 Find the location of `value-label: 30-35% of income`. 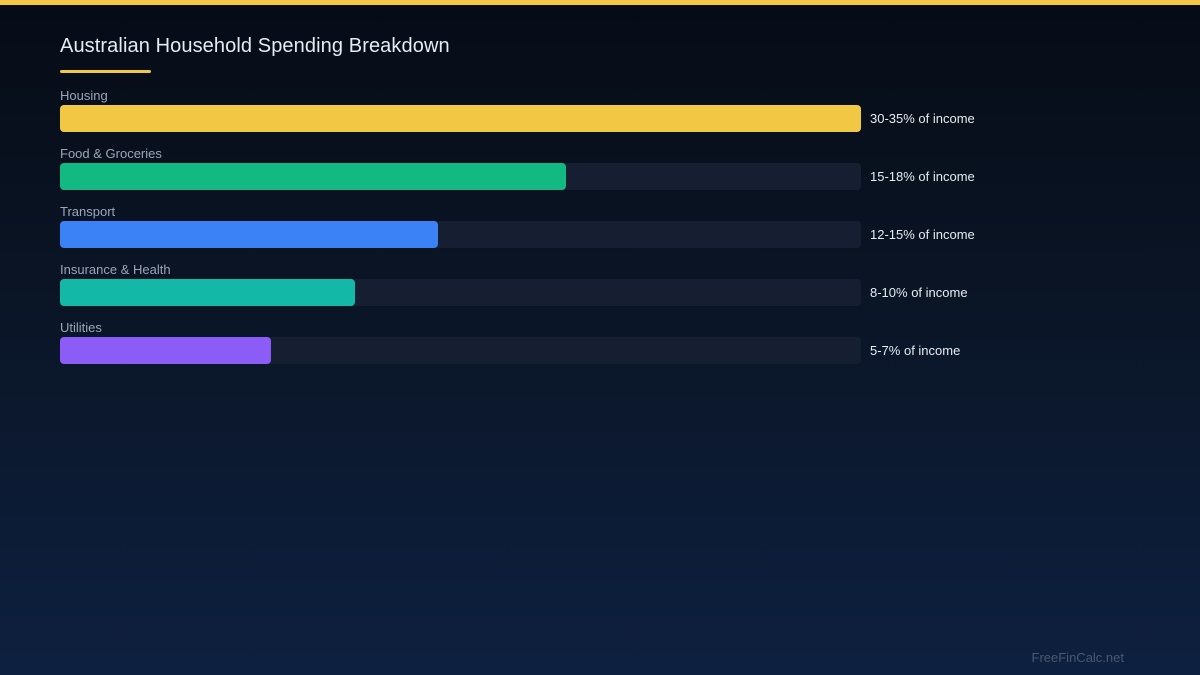

value-label: 30-35% of income is located at coordinates (922, 118).